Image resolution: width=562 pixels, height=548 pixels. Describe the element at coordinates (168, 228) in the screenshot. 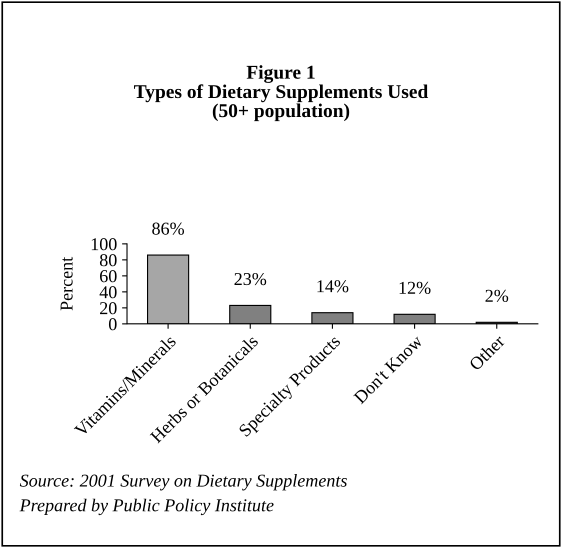

I see `data-label: 86%` at that location.